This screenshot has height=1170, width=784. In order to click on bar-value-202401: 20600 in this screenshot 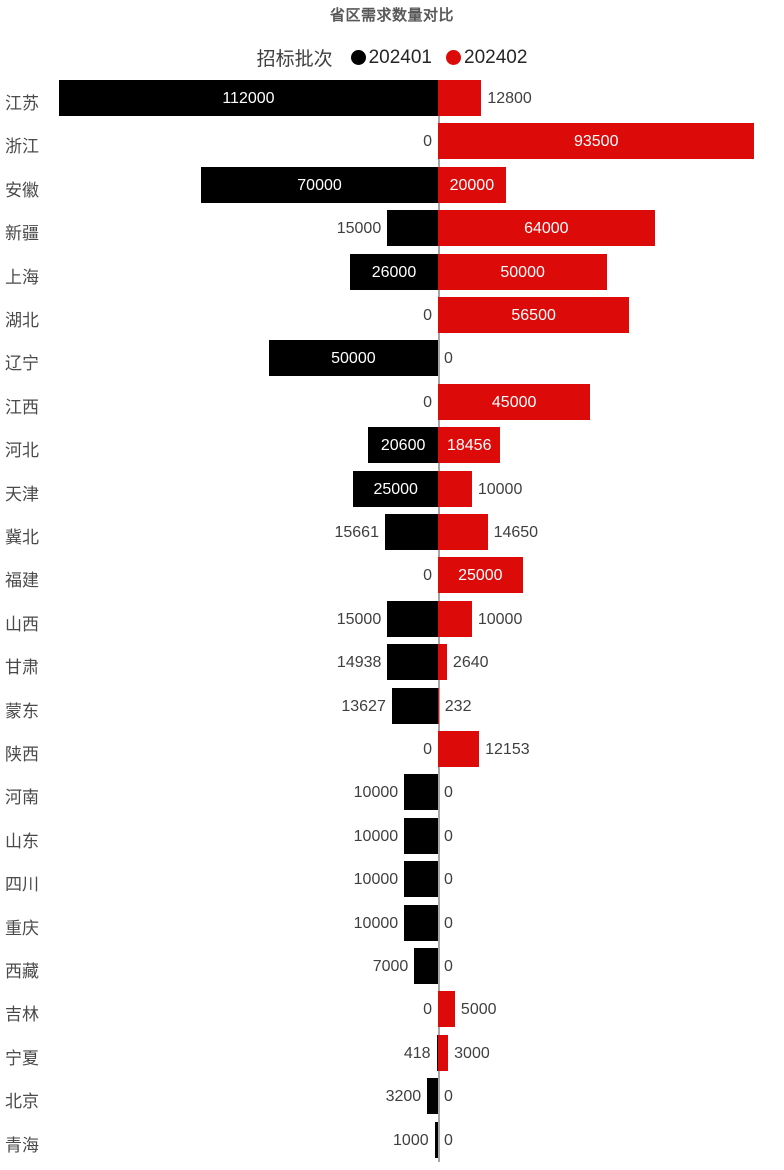, I will do `click(403, 446)`.